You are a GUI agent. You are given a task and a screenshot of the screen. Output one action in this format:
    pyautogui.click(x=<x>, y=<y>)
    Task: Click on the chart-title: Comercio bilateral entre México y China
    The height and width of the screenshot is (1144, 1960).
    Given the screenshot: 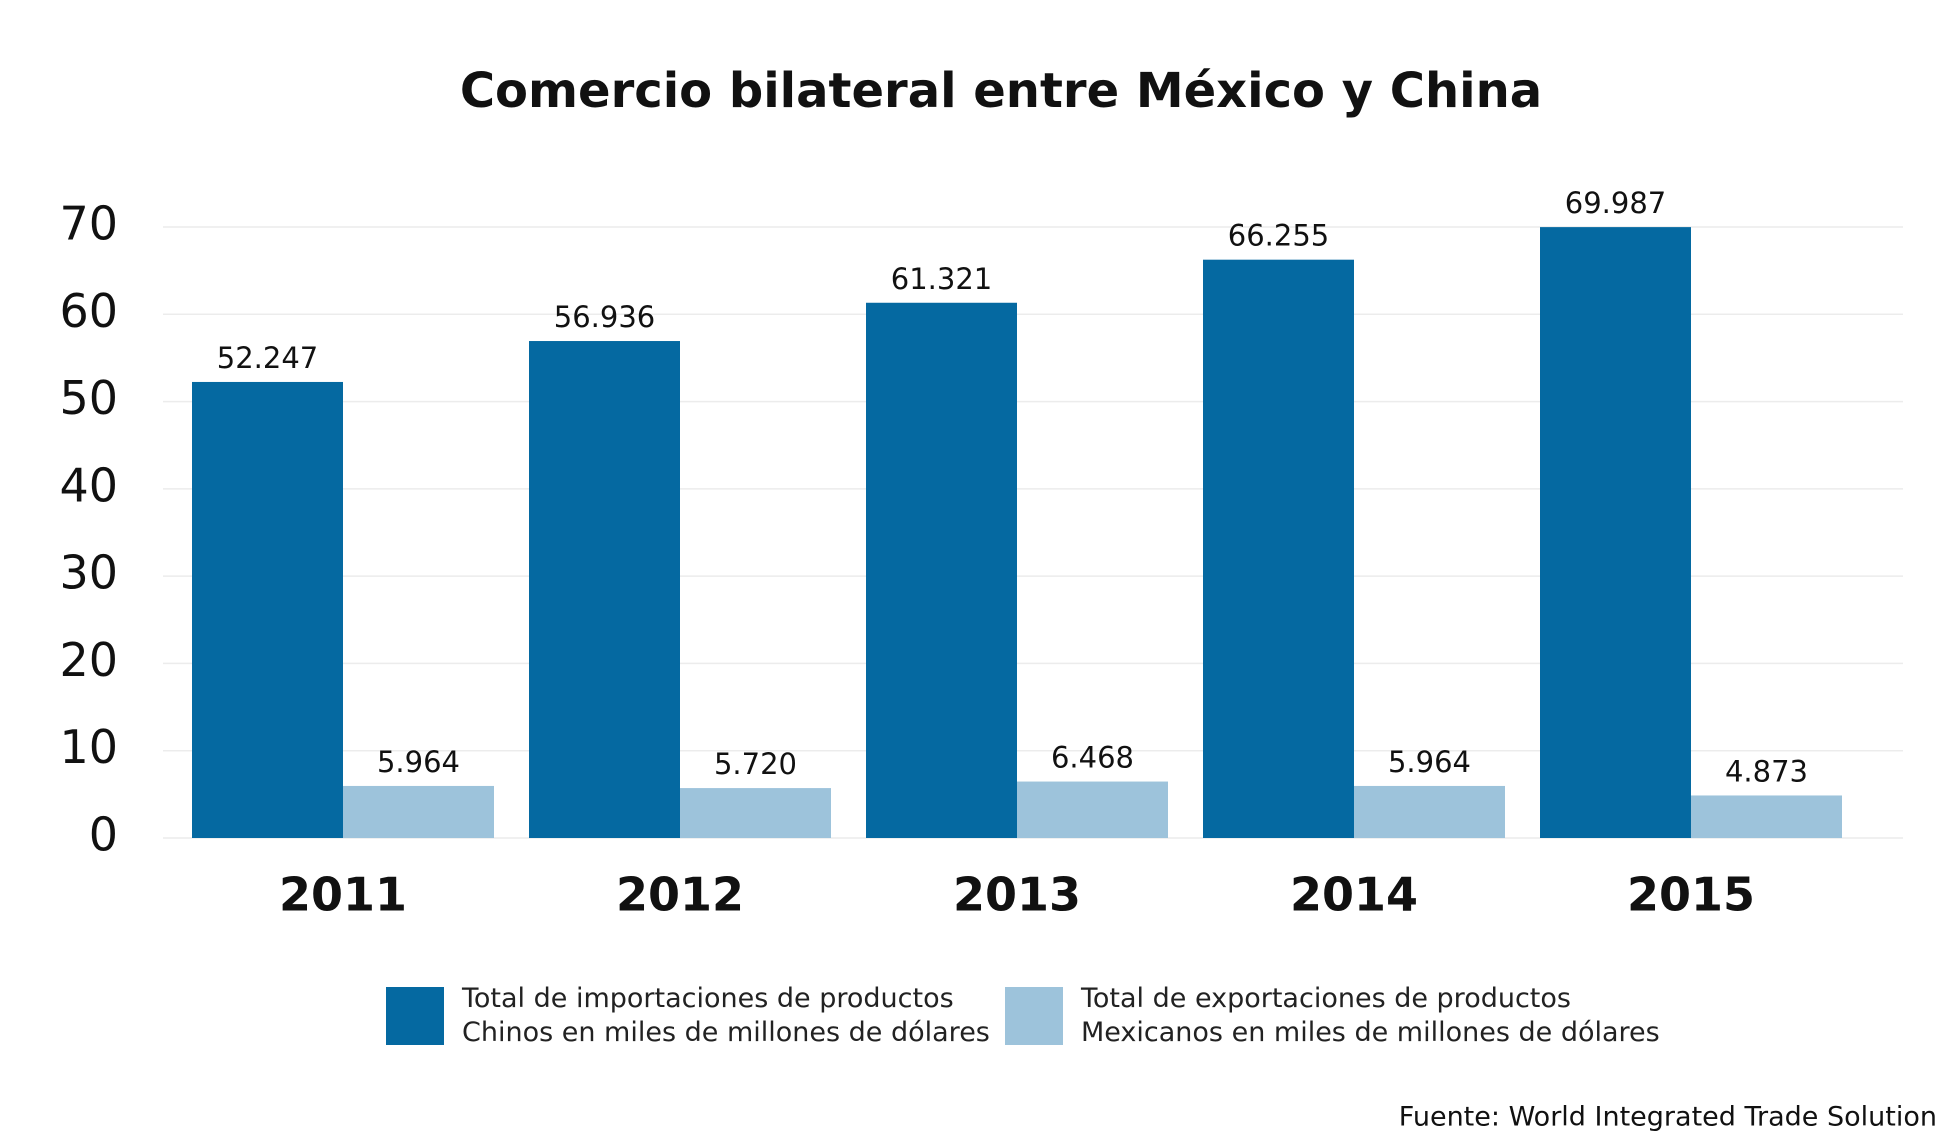 What is the action you would take?
    pyautogui.click(x=1001, y=91)
    